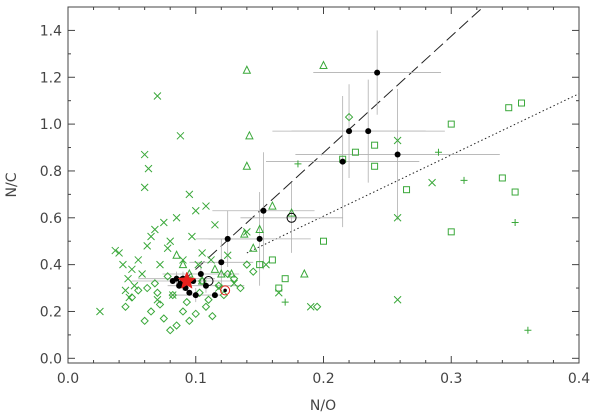 This screenshot has width=600, height=417. I want to click on y-tick-label: 1.0, so click(51, 125).